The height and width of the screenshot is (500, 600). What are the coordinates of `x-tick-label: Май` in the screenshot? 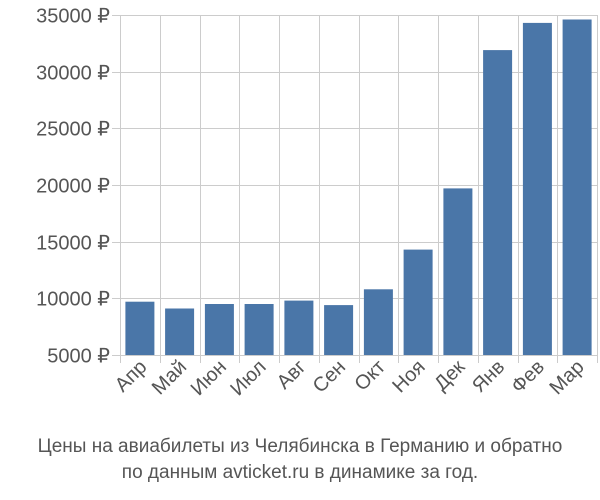 It's located at (169, 377).